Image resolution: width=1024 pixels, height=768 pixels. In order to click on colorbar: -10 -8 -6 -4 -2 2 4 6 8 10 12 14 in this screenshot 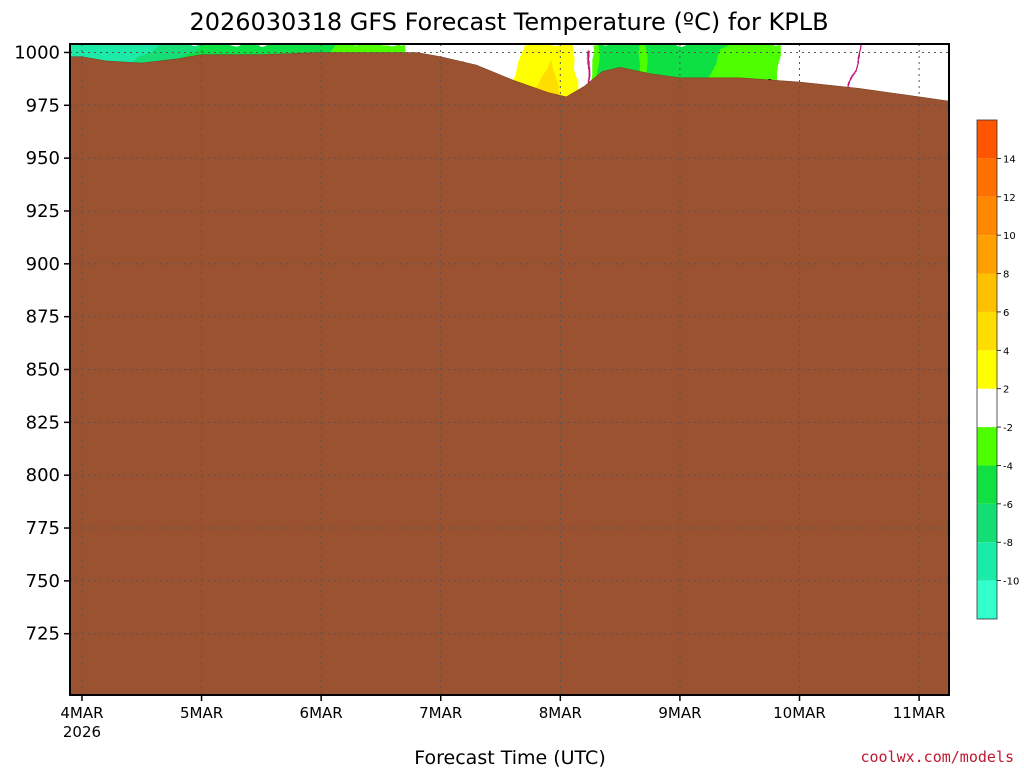, I will do `click(997, 369)`.